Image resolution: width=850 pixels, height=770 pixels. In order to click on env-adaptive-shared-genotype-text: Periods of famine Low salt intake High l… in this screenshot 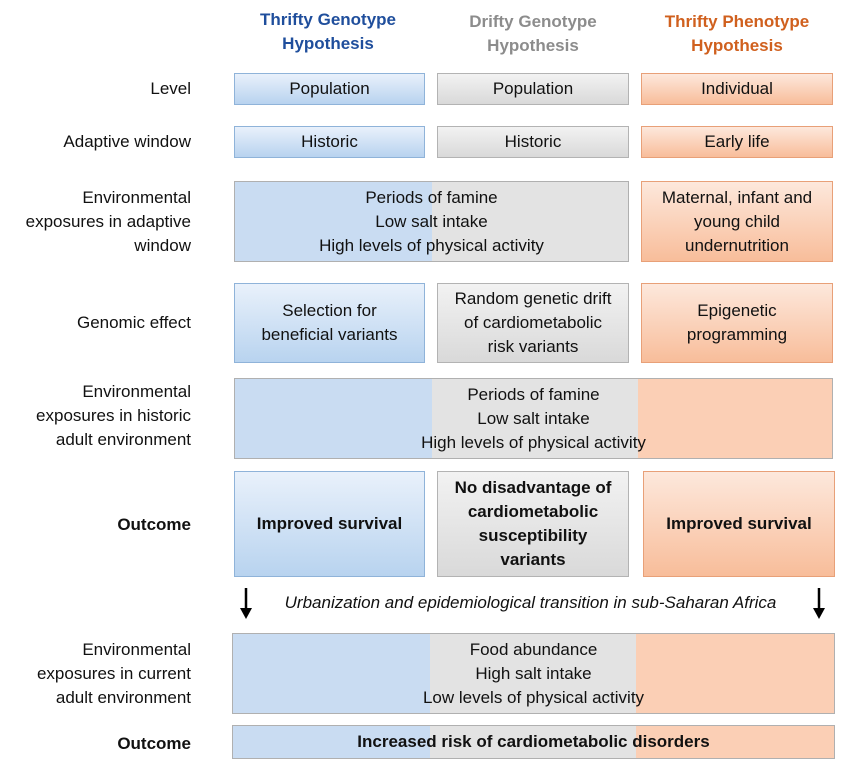, I will do `click(431, 221)`.